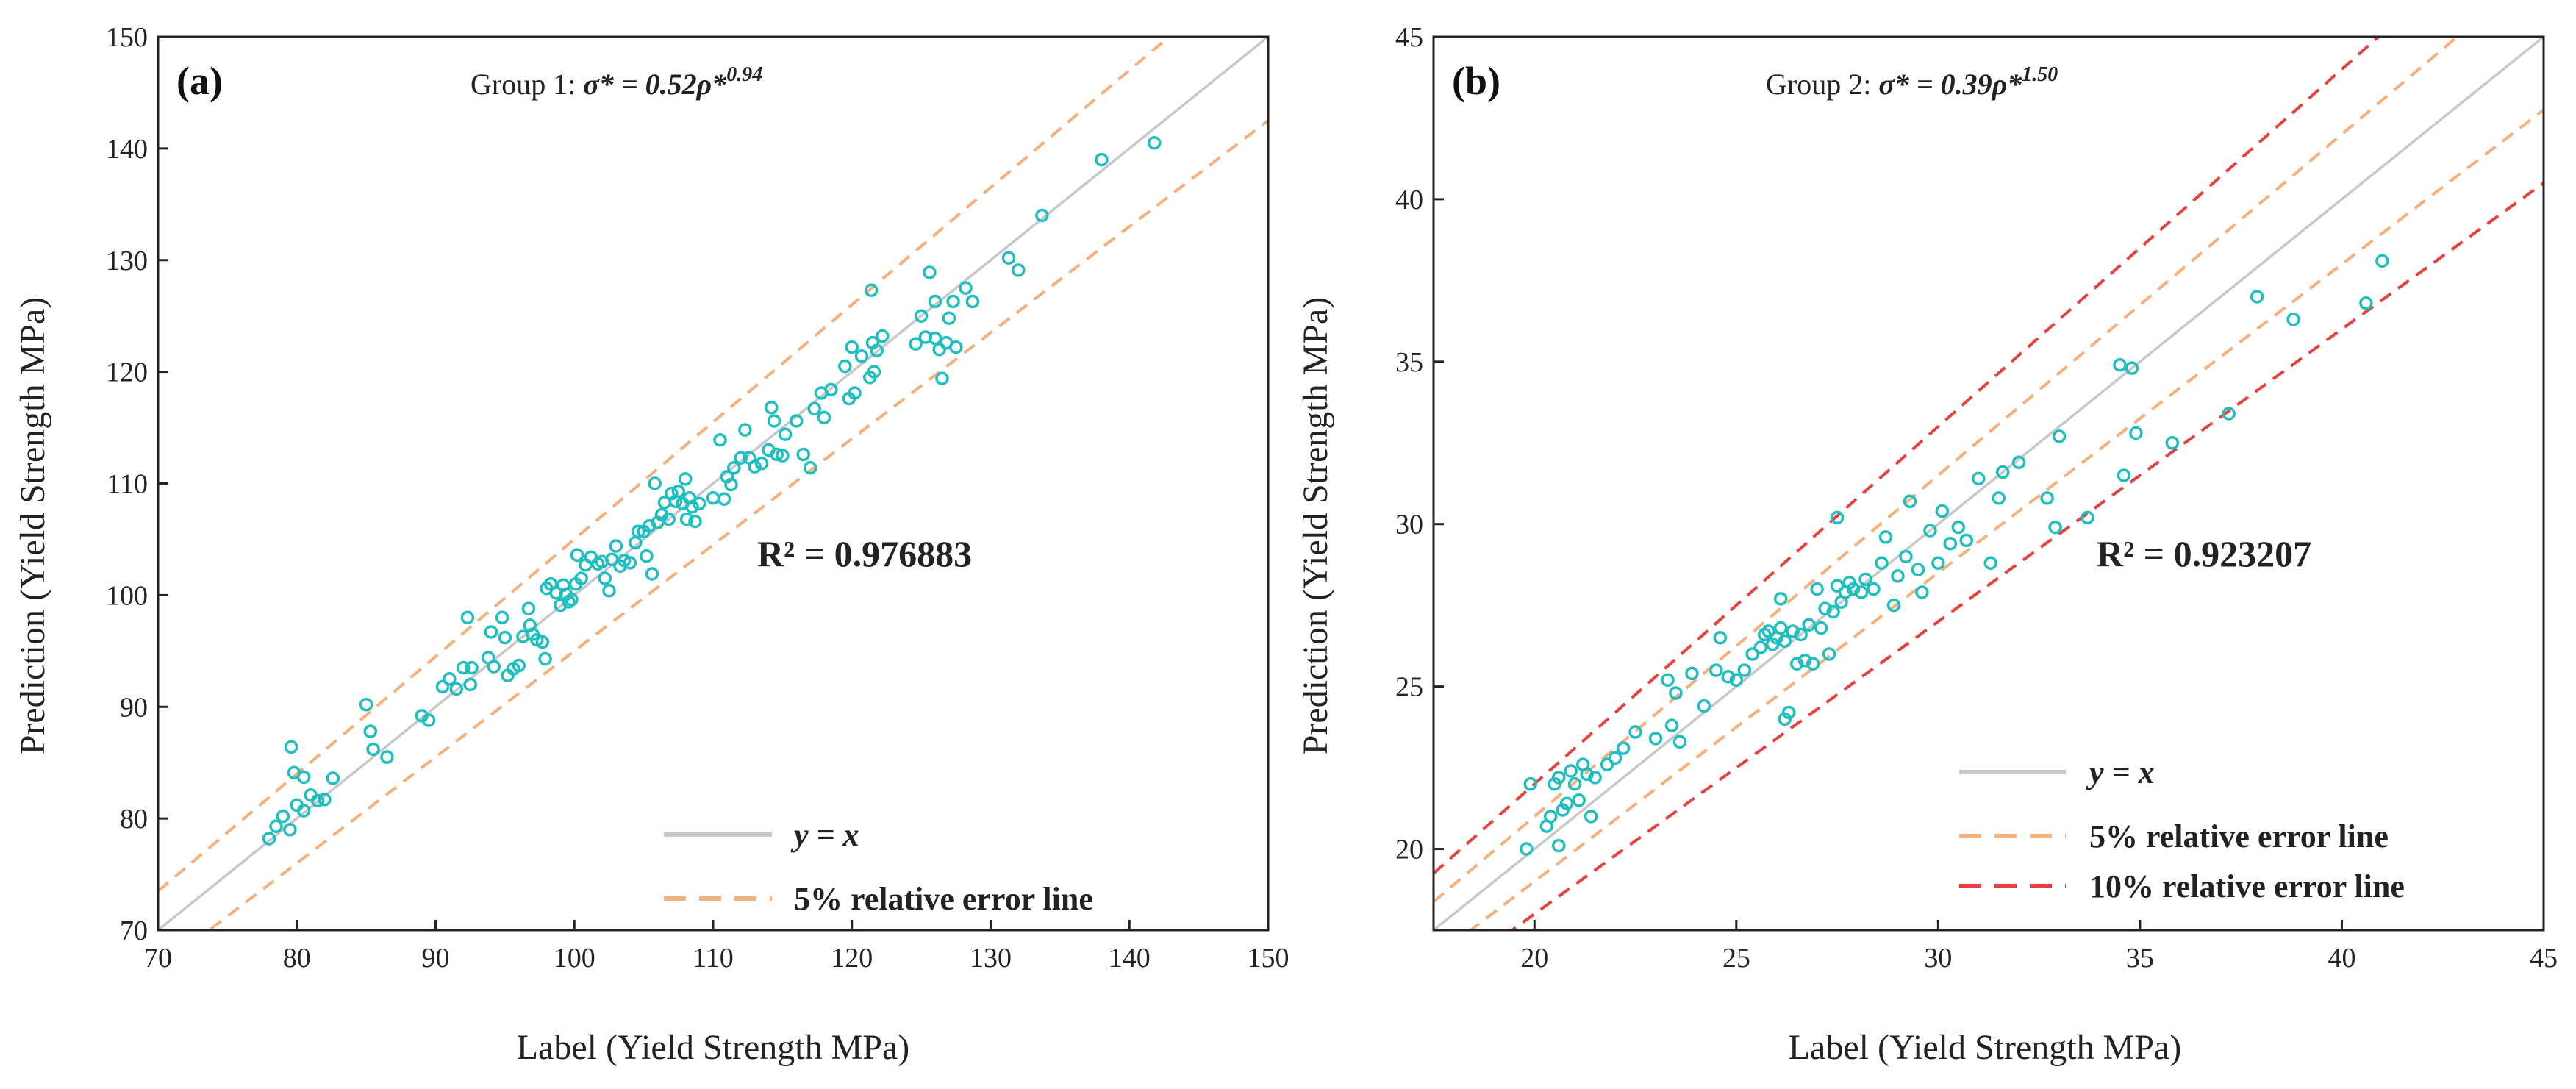 The image size is (2576, 1089). I want to click on panel-a-label: (a), so click(199, 81).